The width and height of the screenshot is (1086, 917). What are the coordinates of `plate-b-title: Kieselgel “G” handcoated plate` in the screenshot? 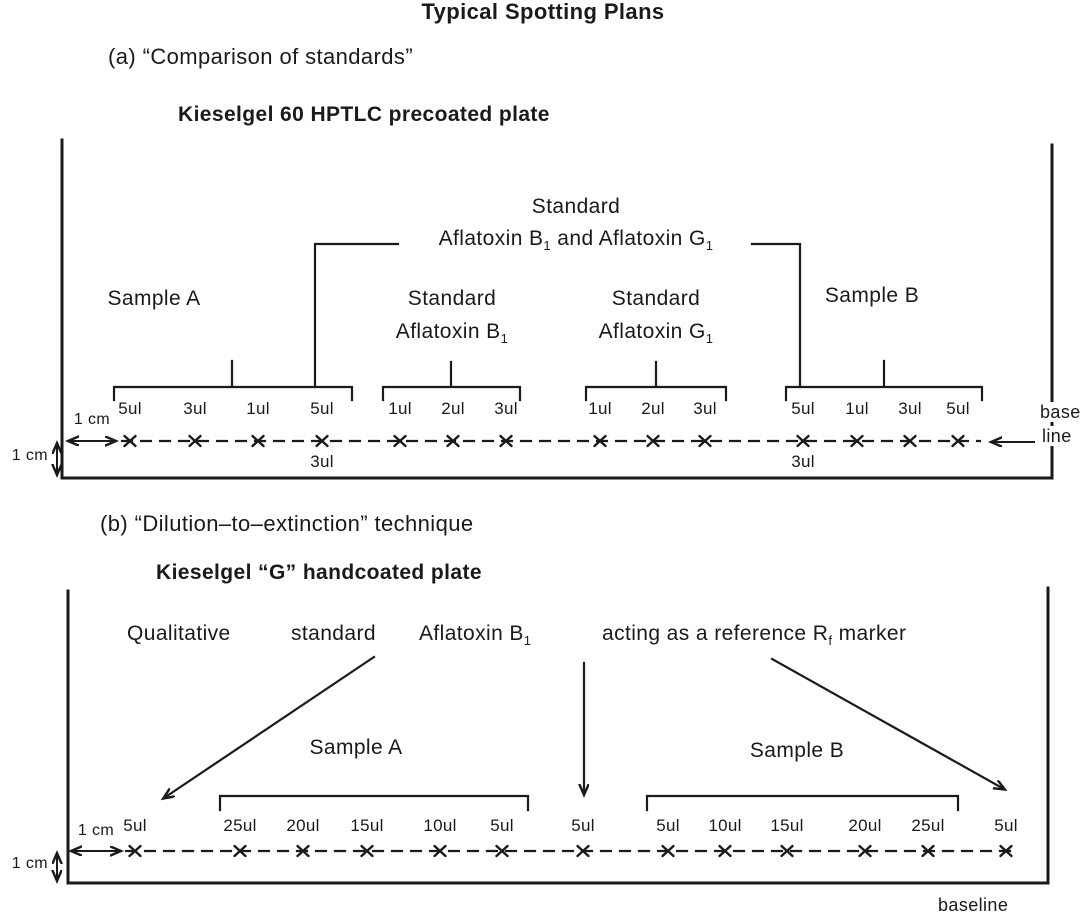 It's located at (319, 572).